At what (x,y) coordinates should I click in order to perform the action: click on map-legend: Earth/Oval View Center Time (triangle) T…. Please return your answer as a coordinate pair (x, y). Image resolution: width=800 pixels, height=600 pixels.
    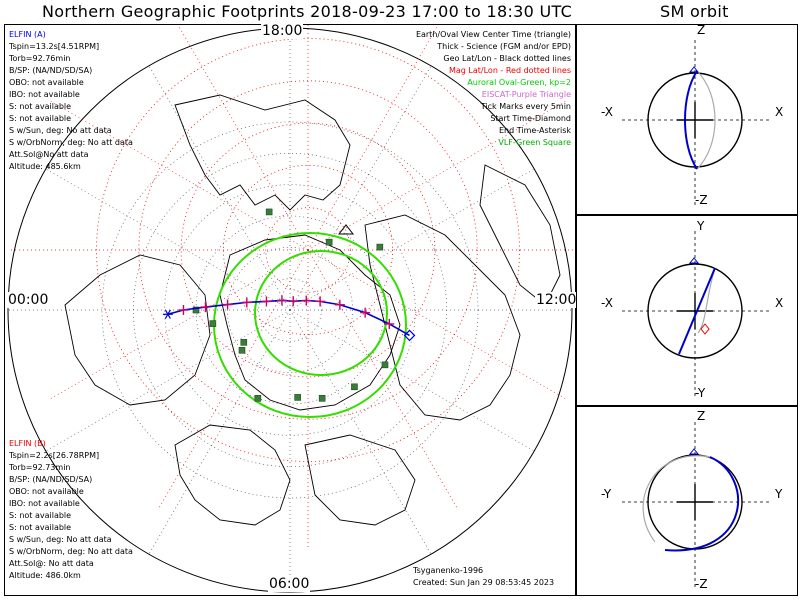
    Looking at the image, I should click on (493, 89).